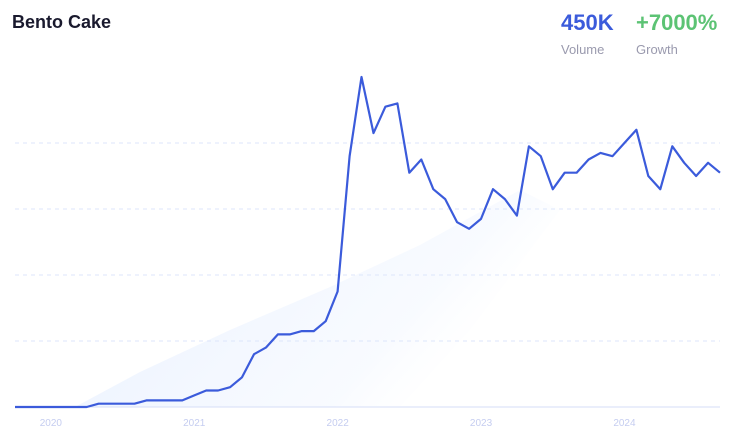 This screenshot has width=738, height=440. What do you see at coordinates (677, 22) in the screenshot?
I see `growth-value: +7000%` at bounding box center [677, 22].